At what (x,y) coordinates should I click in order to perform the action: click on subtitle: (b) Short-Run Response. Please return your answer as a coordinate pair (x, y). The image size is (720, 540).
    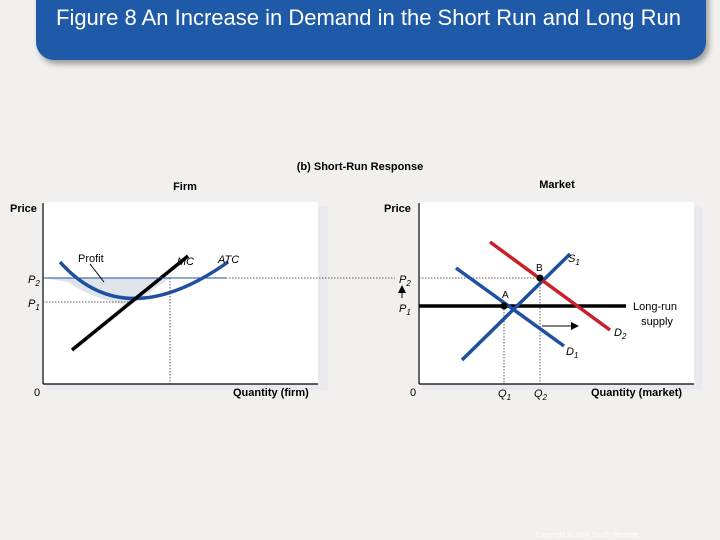
    Looking at the image, I should click on (360, 167).